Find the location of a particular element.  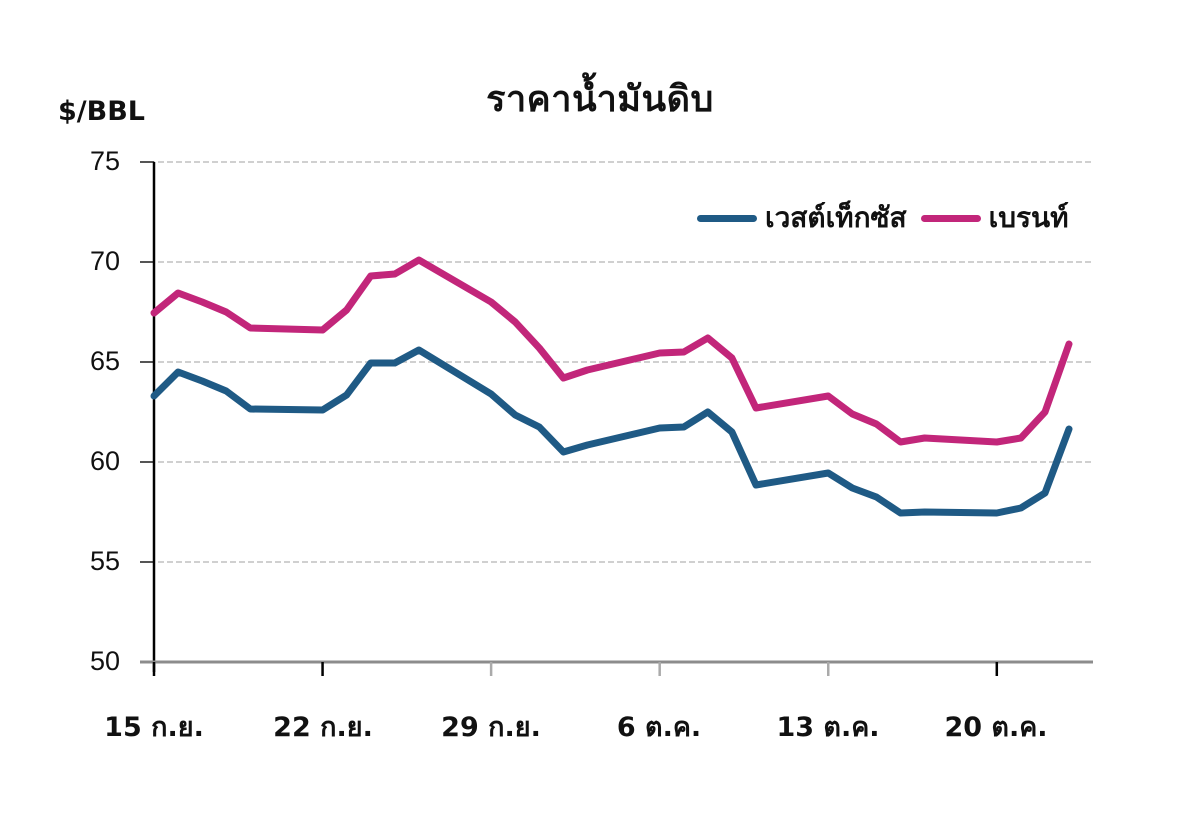

y-tick-label: 50 is located at coordinates (104, 661).